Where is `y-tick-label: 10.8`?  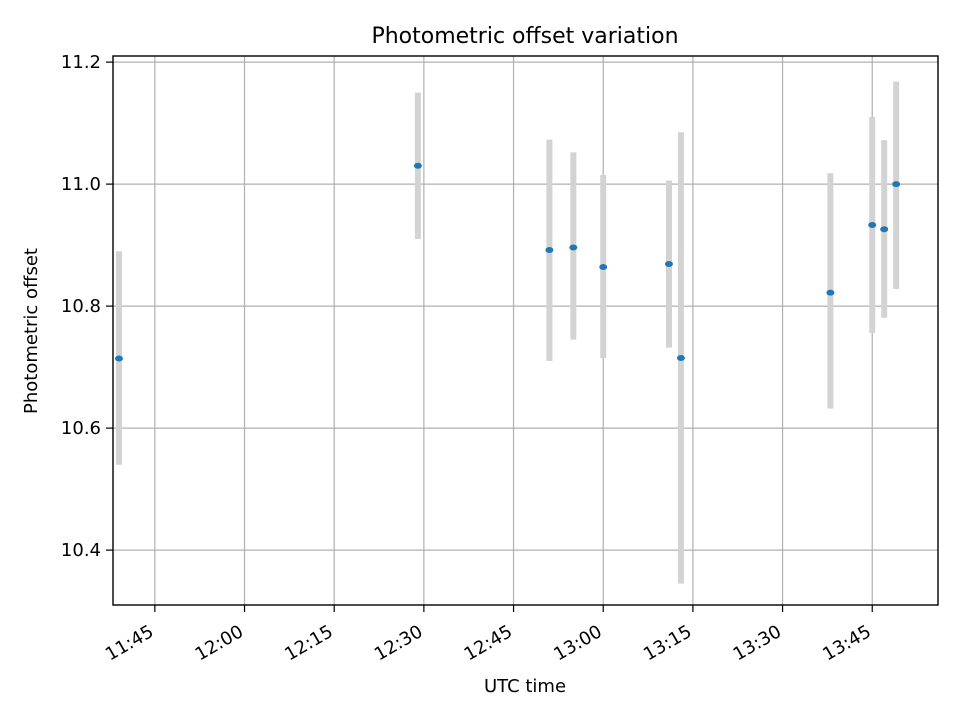 y-tick-label: 10.8 is located at coordinates (81, 306).